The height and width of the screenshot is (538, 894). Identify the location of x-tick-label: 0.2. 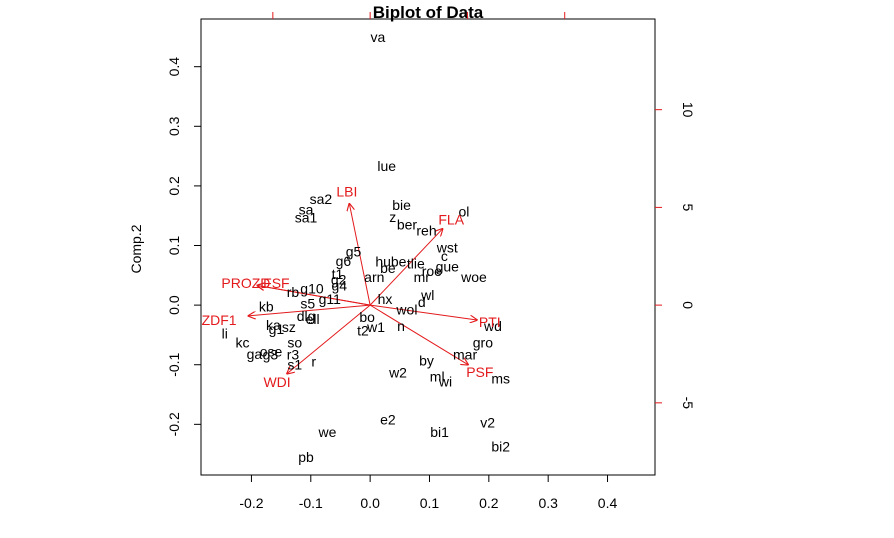
(489, 503).